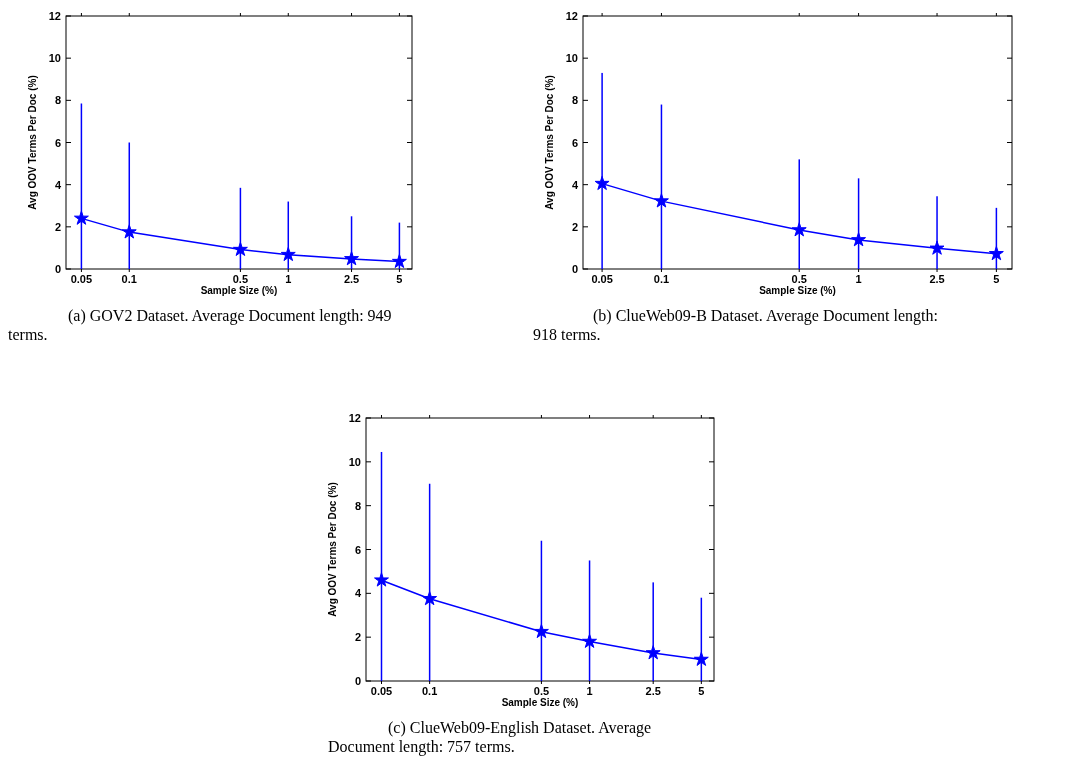  I want to click on text: (a) GOV2 Dataset. Average Document length: 949 terms., so click(200, 325).